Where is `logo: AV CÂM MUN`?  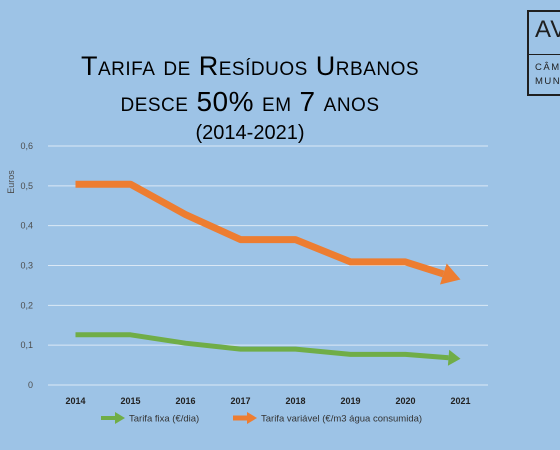 logo: AV CÂM MUN is located at coordinates (543, 53).